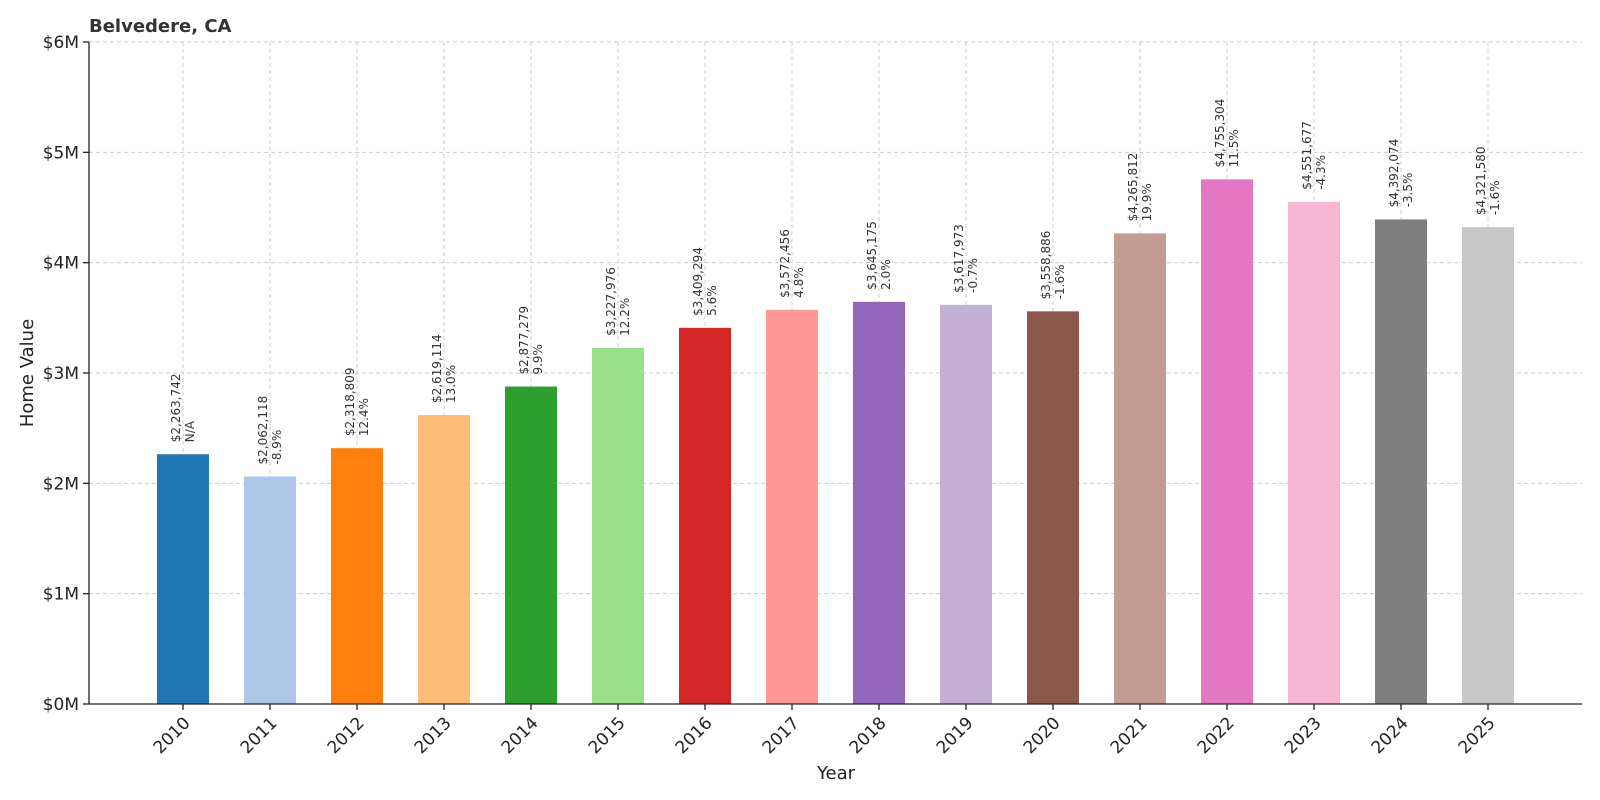  I want to click on bar-2011, so click(270, 590).